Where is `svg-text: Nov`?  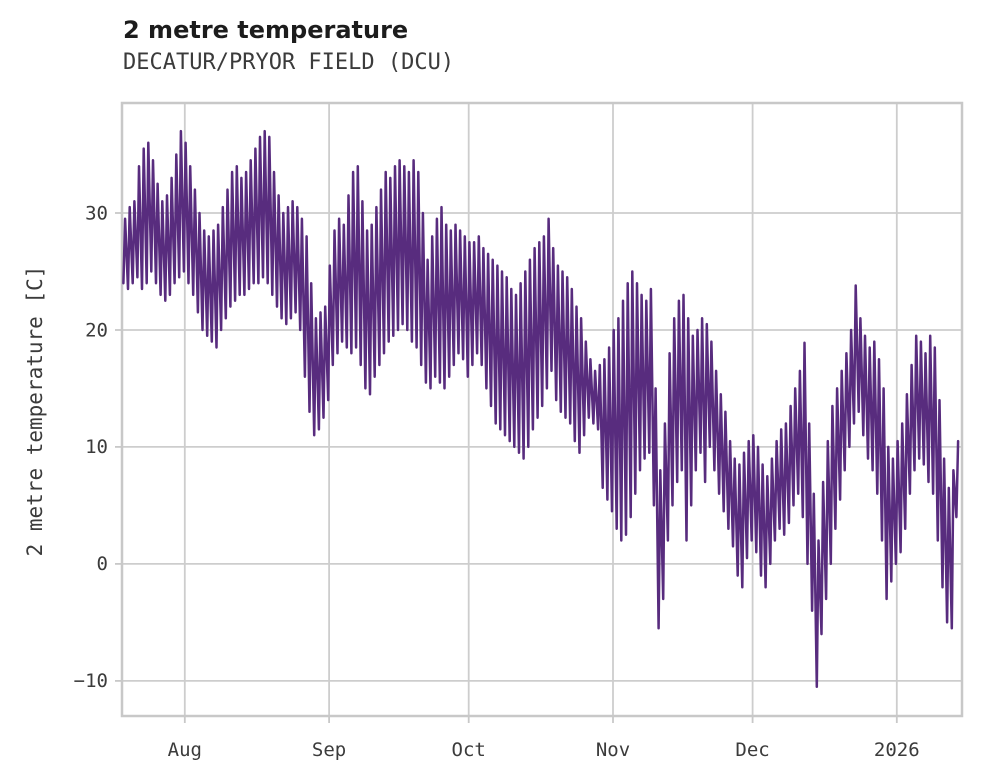
svg-text: Nov is located at coordinates (613, 750).